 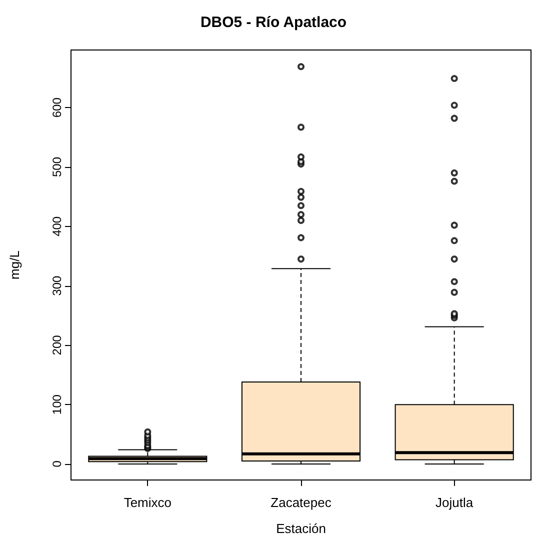 What do you see at coordinates (57, 167) in the screenshot?
I see `y-tick-label: 500` at bounding box center [57, 167].